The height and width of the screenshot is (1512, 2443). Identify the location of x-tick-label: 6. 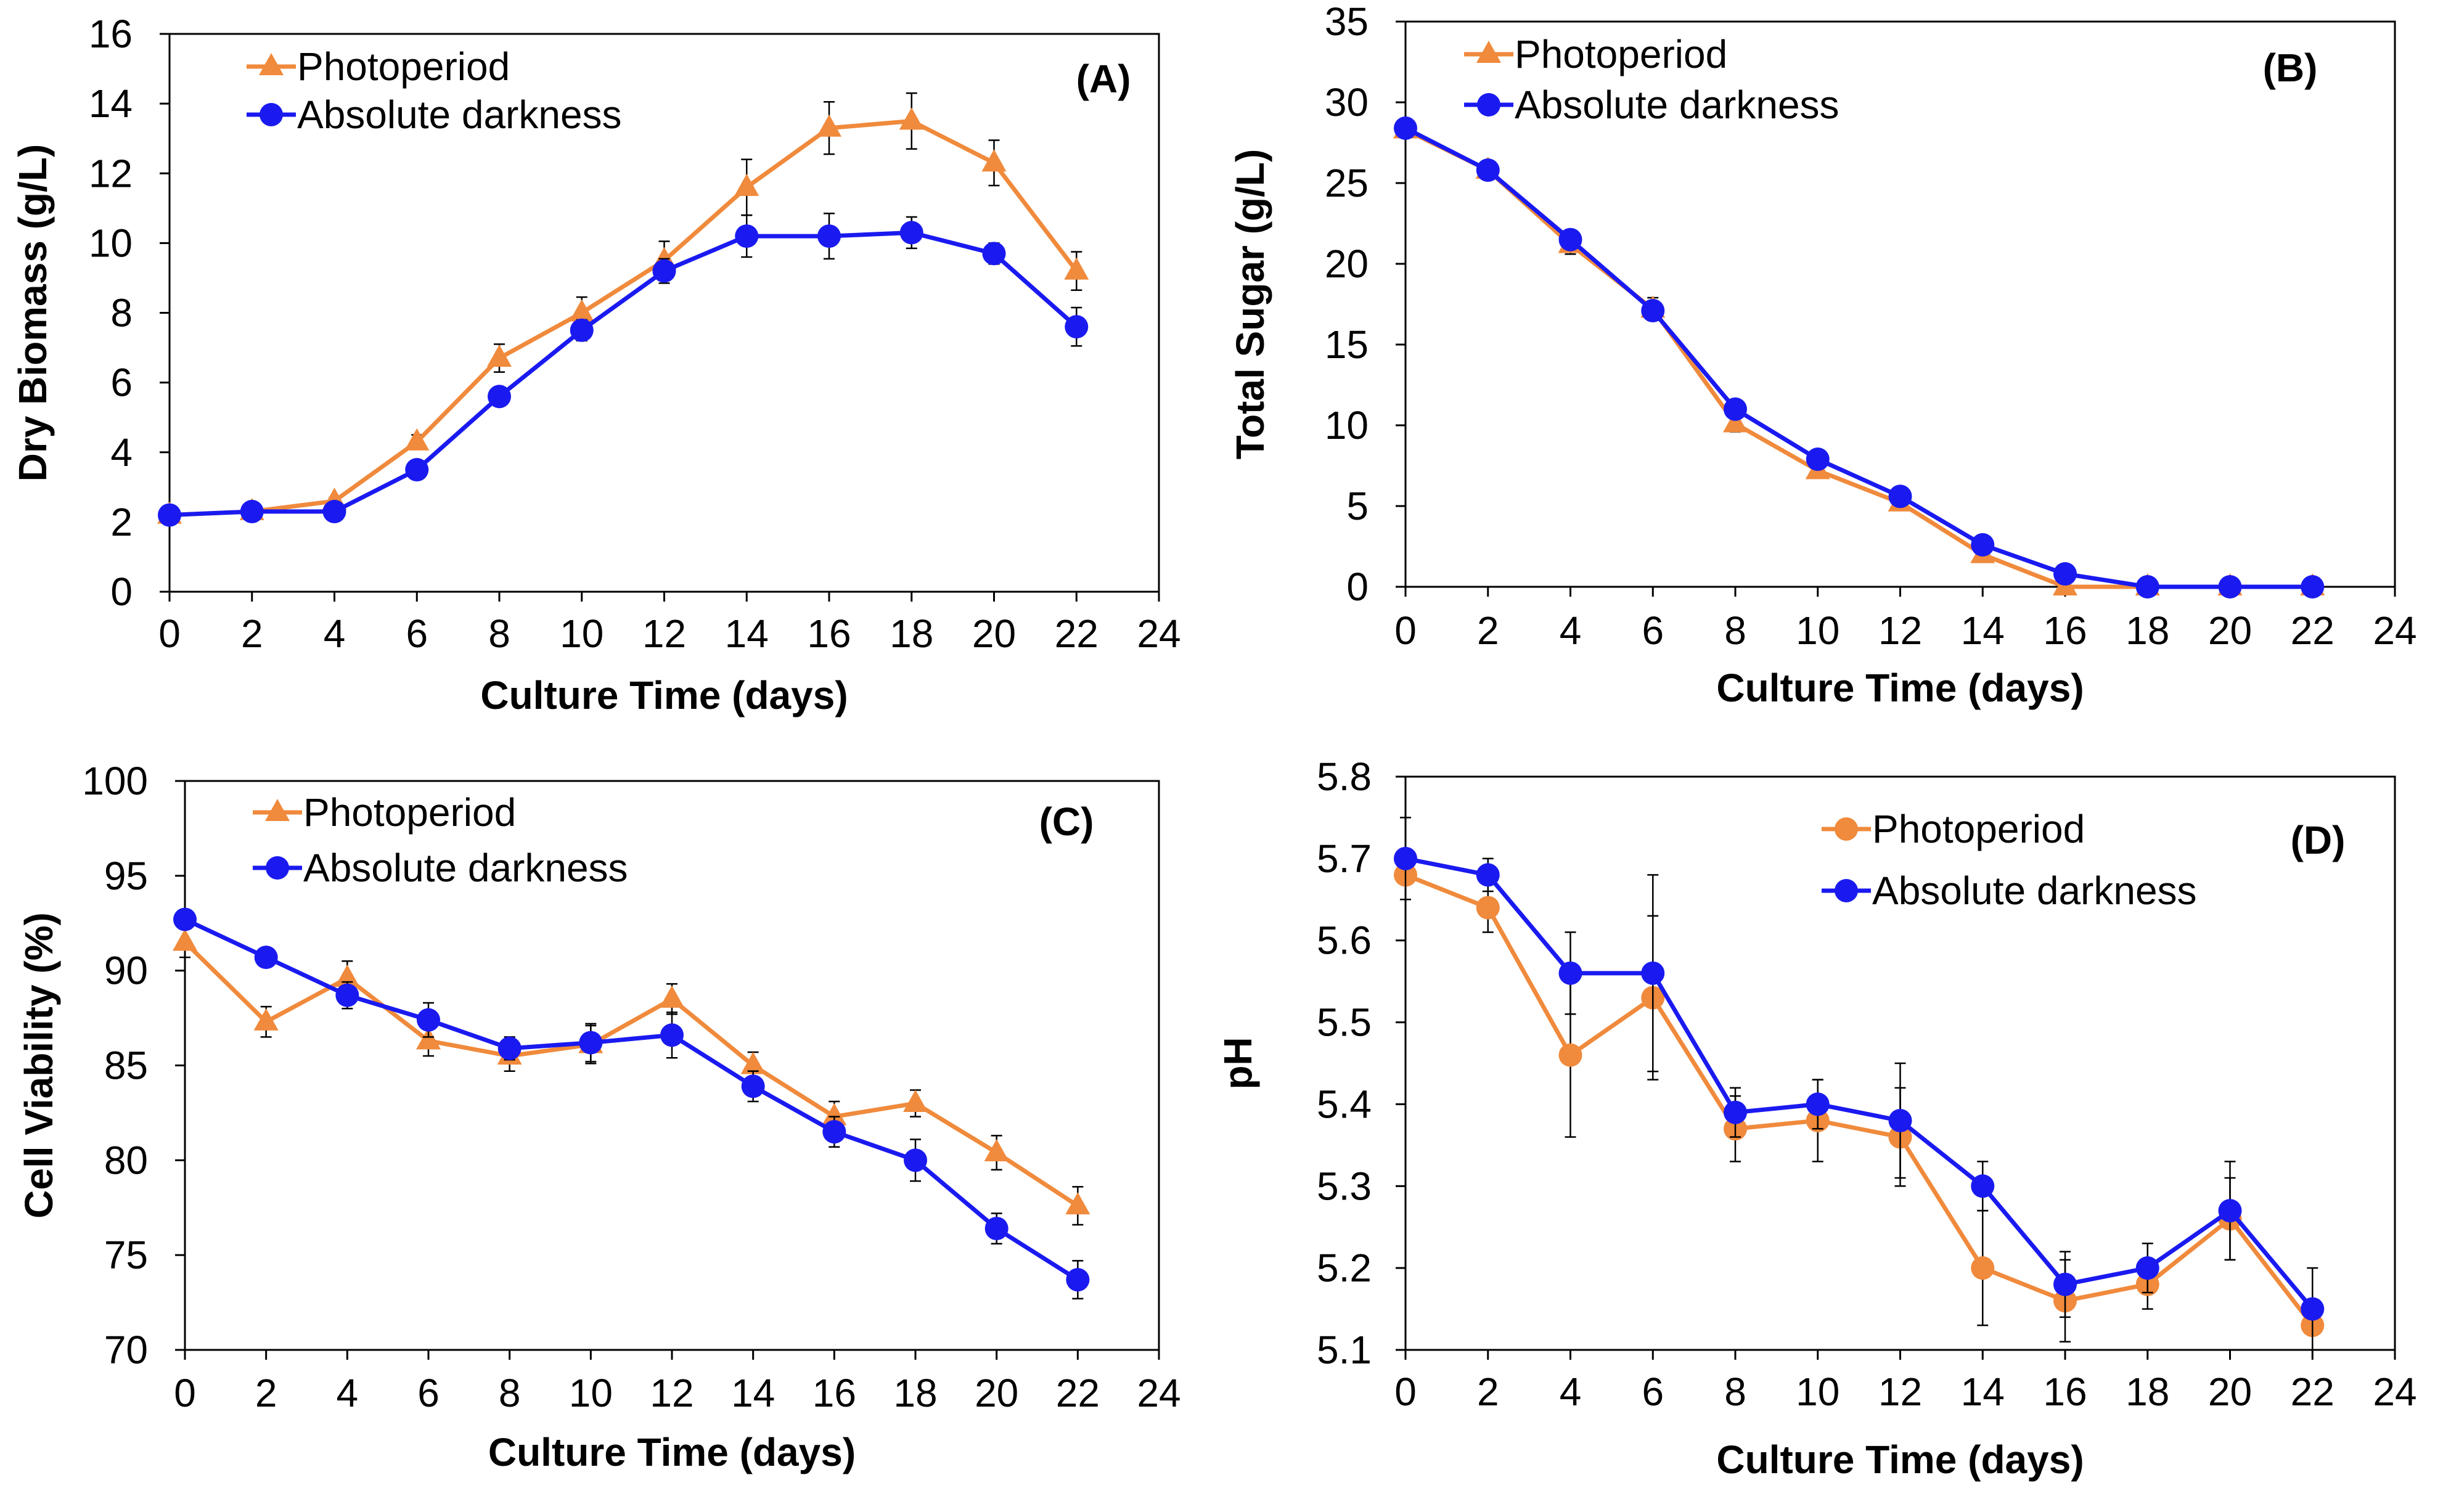
(417, 634).